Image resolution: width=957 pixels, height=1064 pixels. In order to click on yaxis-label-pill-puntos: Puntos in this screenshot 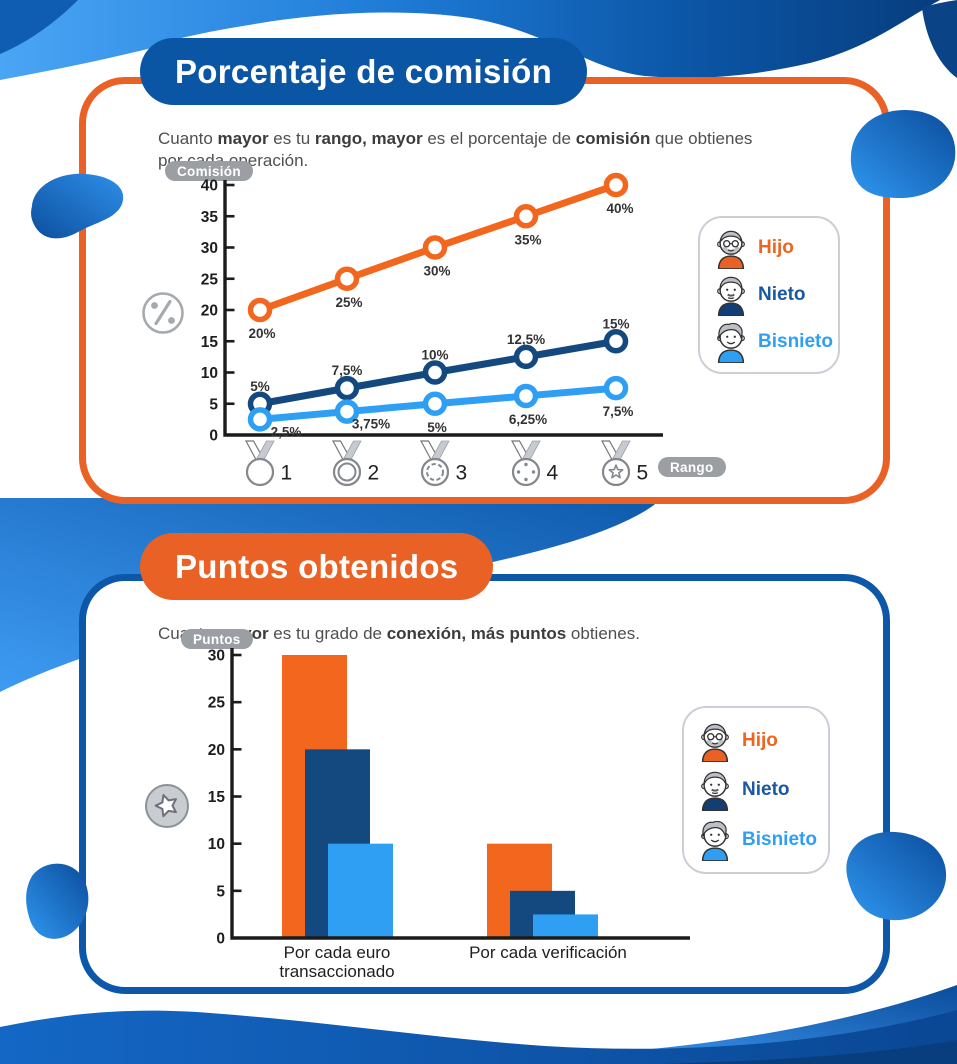, I will do `click(217, 639)`.